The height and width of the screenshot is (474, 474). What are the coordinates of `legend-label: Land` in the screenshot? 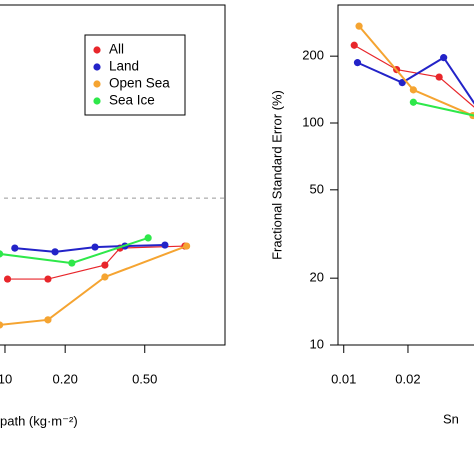 It's located at (124, 66).